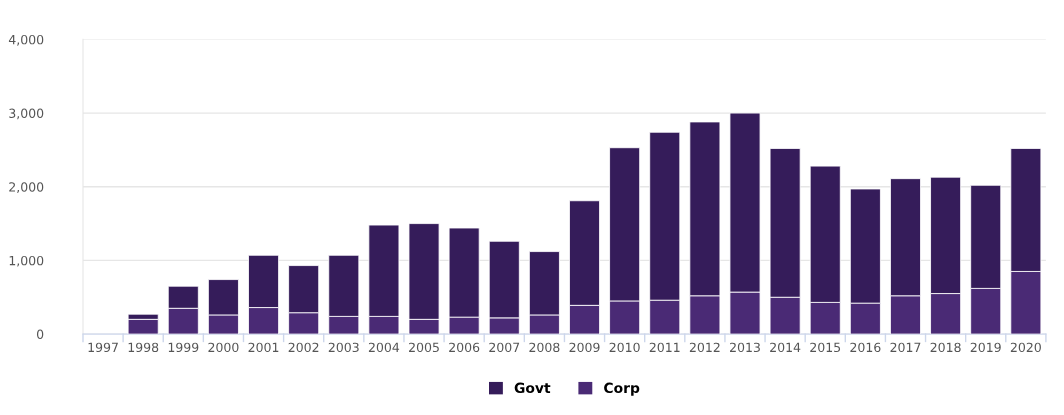  Describe the element at coordinates (464, 347) in the screenshot. I see `x-tick-label: 2006` at that location.